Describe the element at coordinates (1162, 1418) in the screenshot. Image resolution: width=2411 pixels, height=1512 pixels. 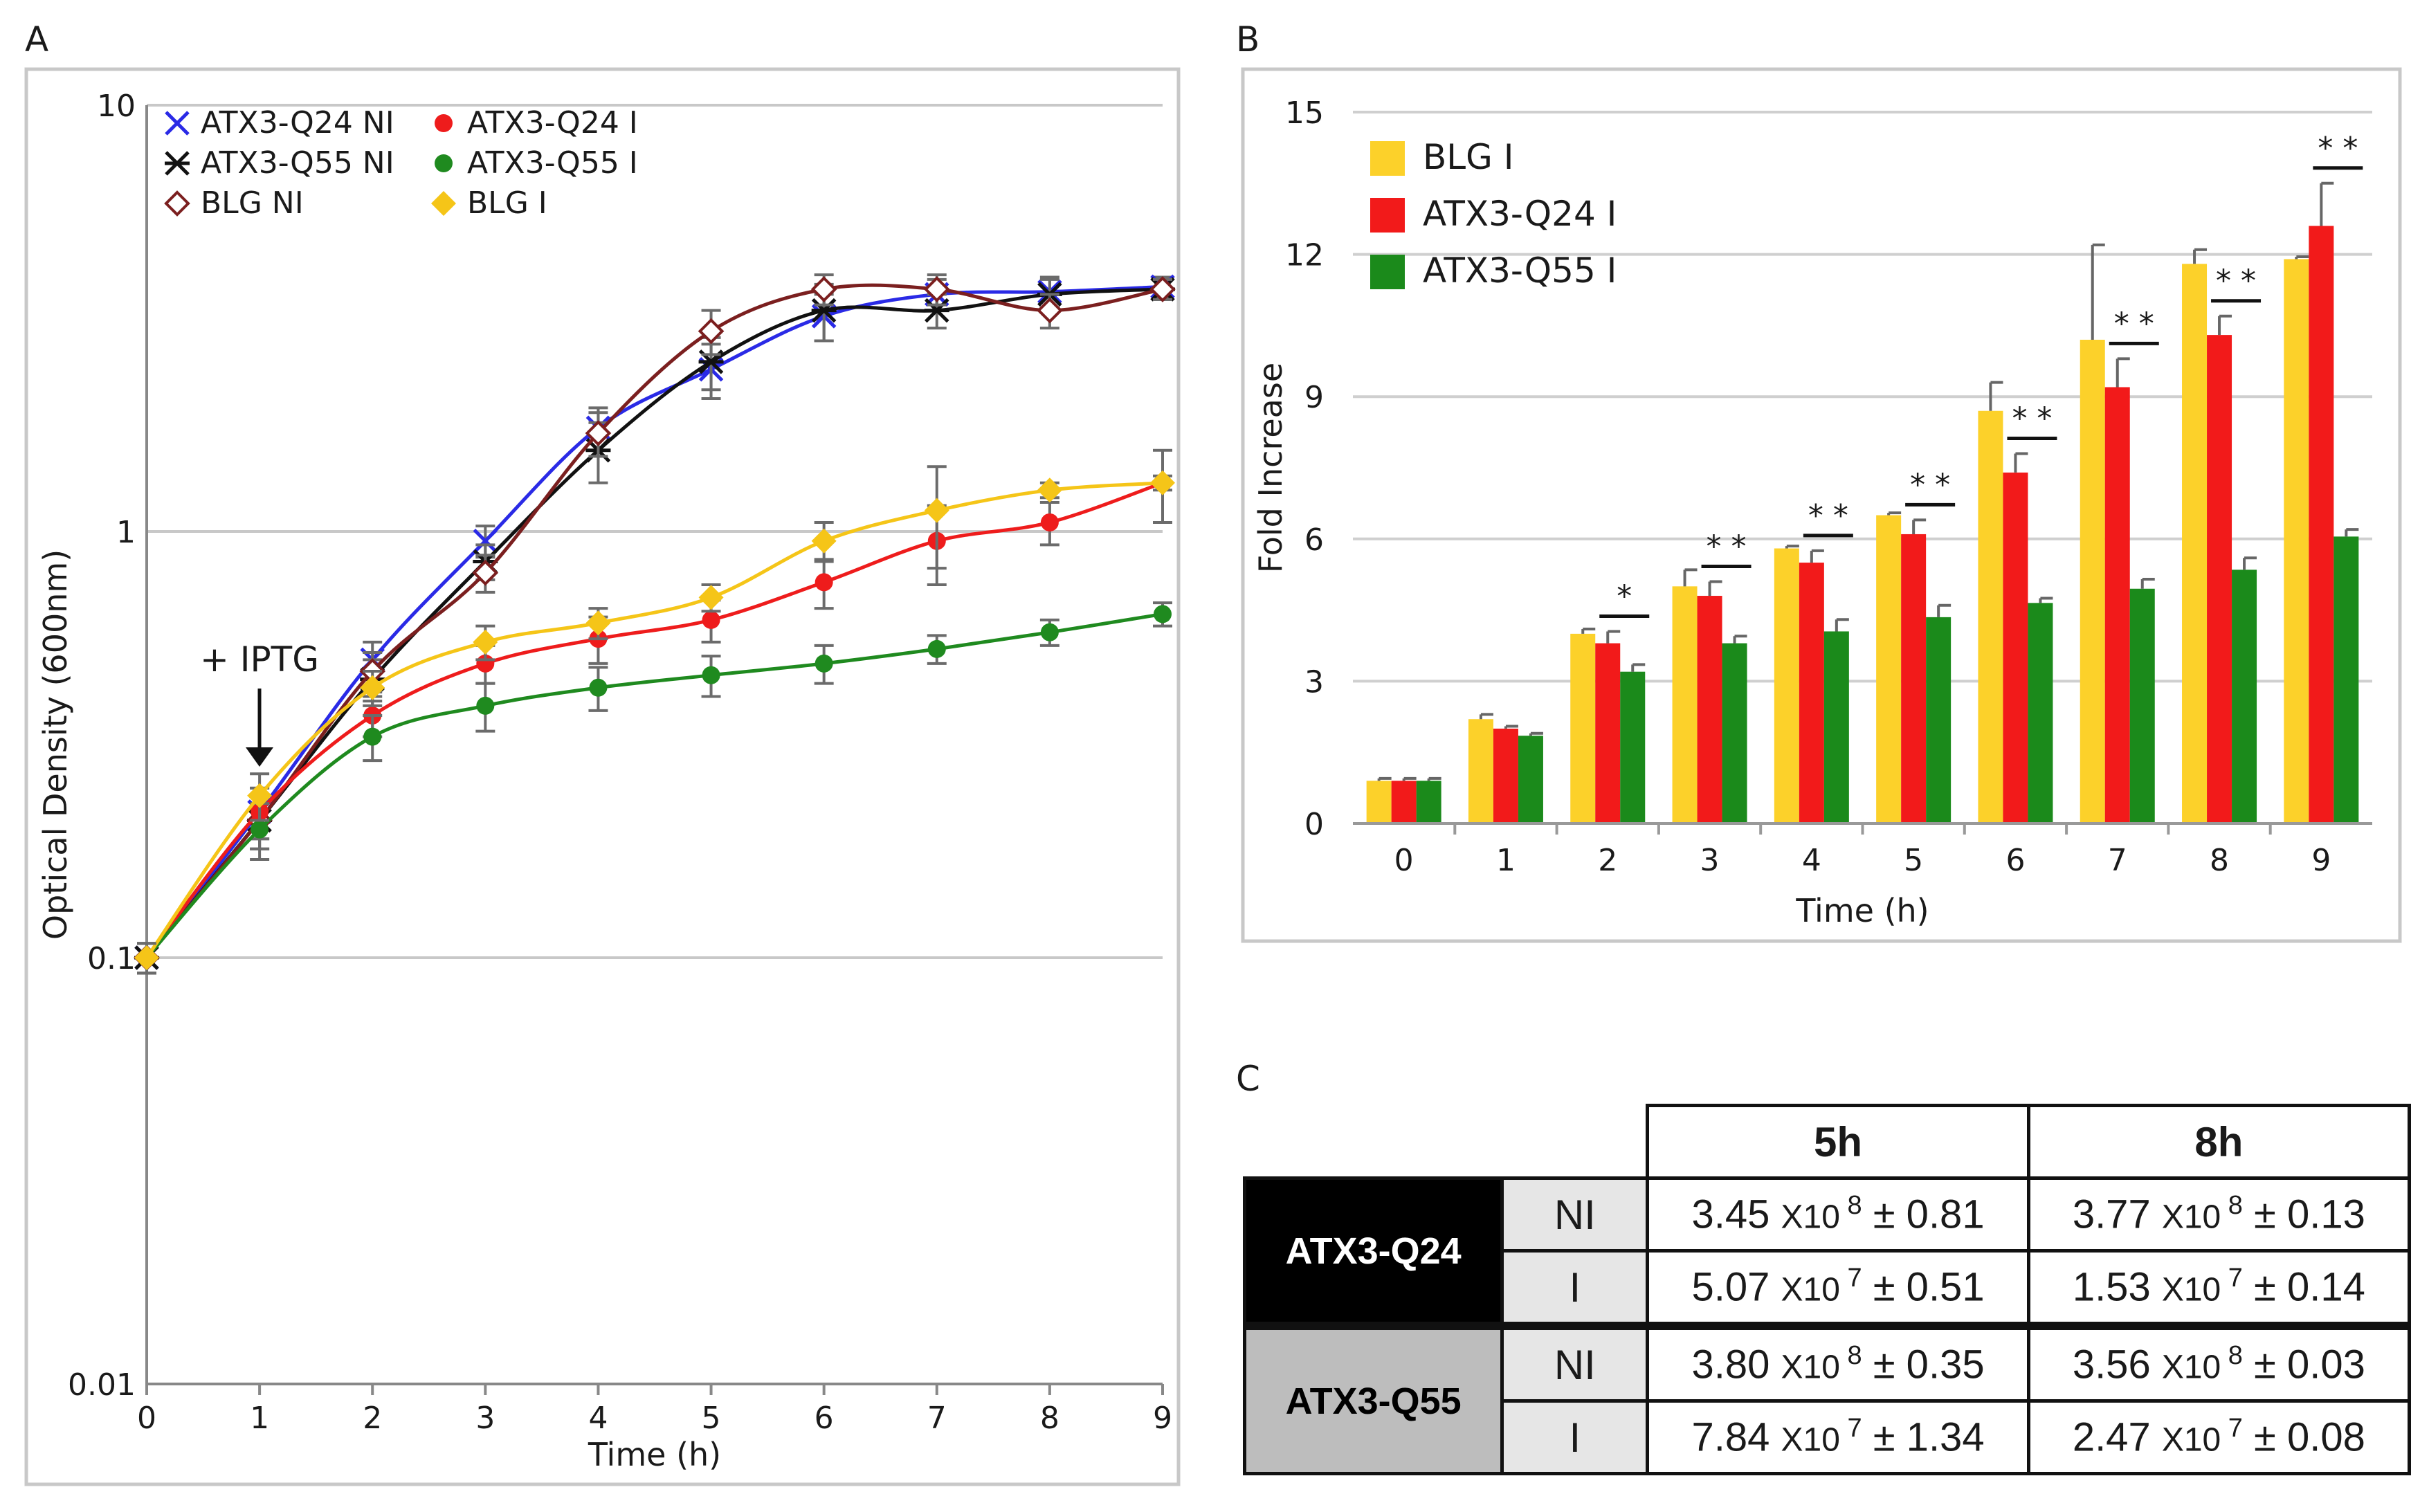
I see `x-tick-label-a: 9` at that location.